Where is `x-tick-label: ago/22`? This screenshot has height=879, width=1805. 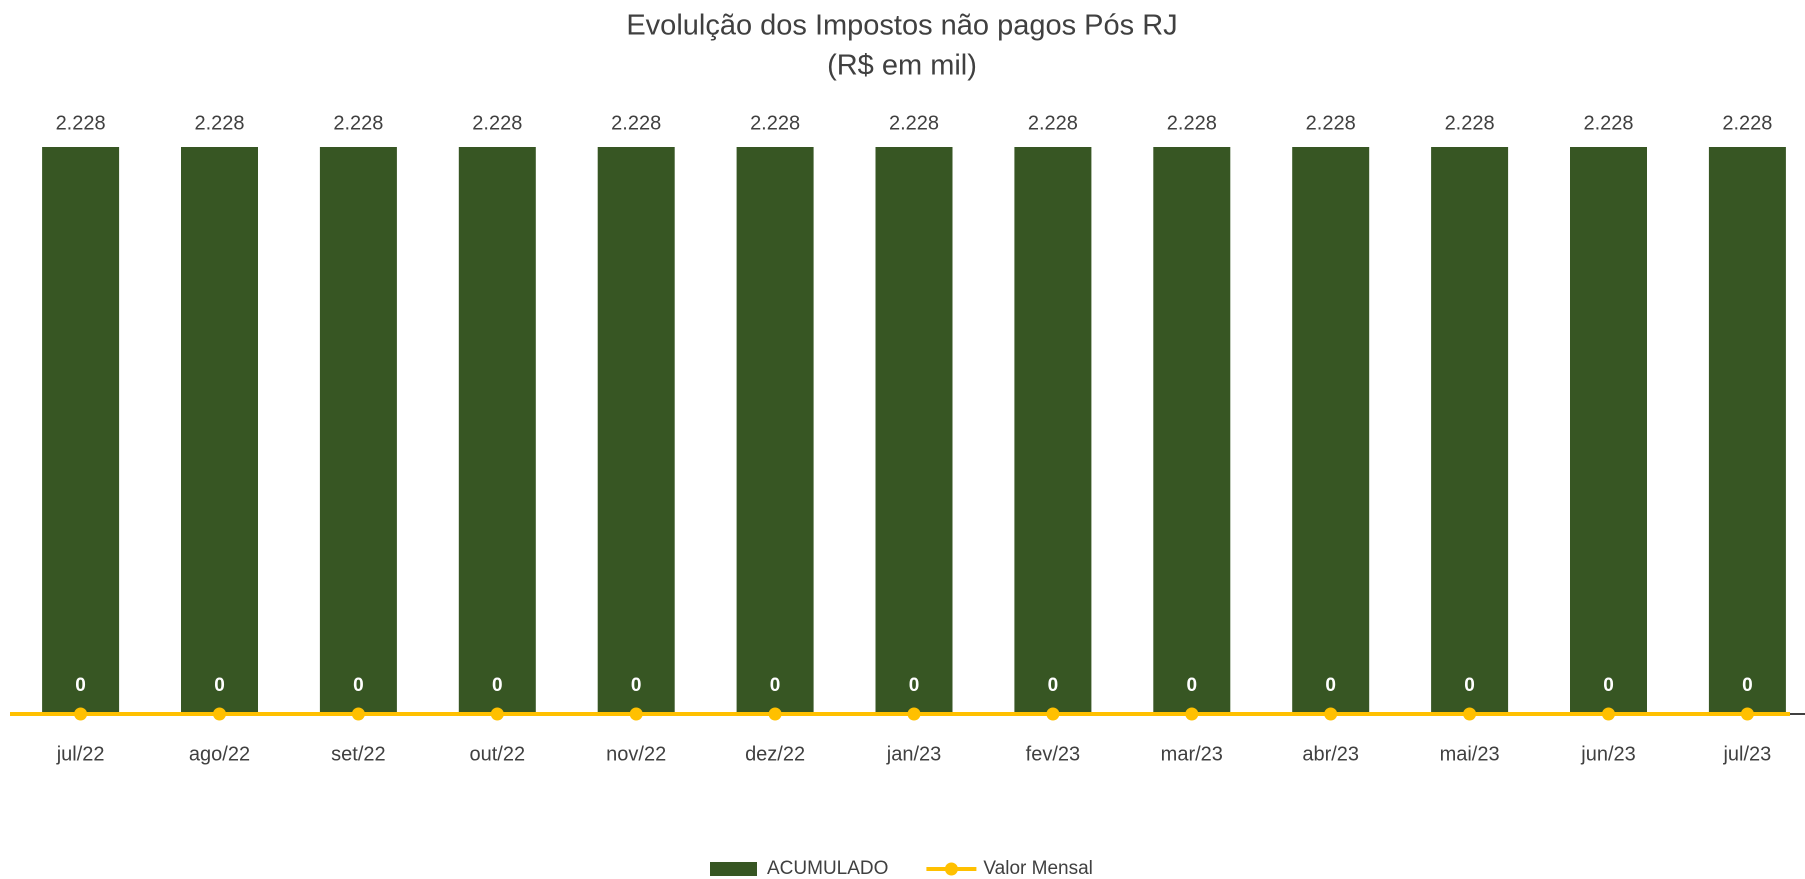 x-tick-label: ago/22 is located at coordinates (219, 754).